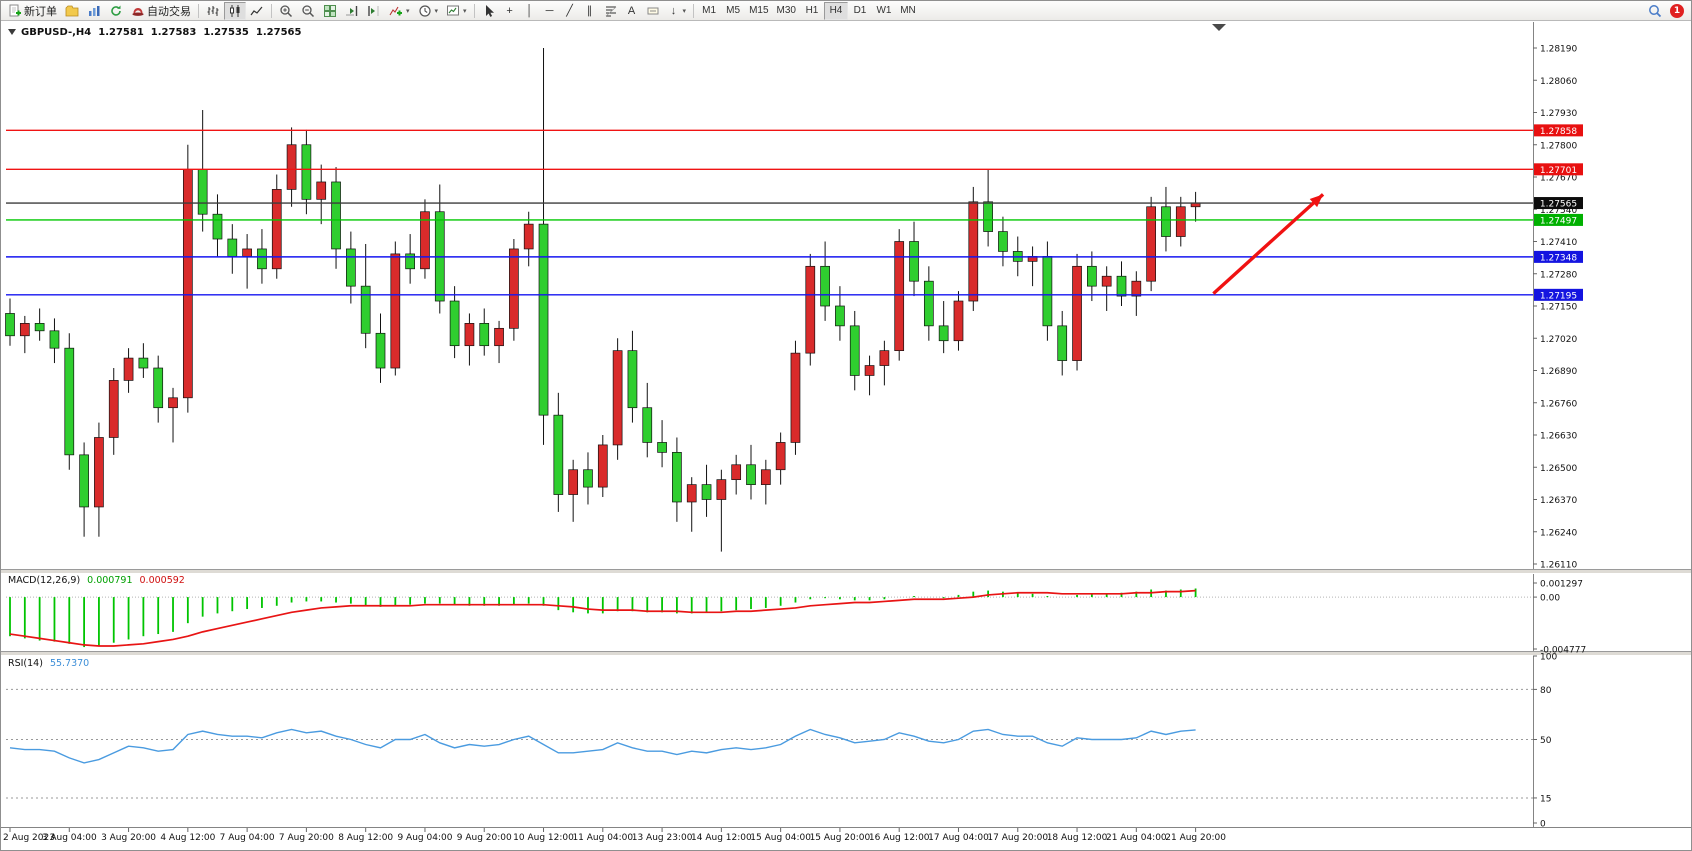 This screenshot has height=851, width=1692. I want to click on symbol-dropdown-icon, so click(12, 32).